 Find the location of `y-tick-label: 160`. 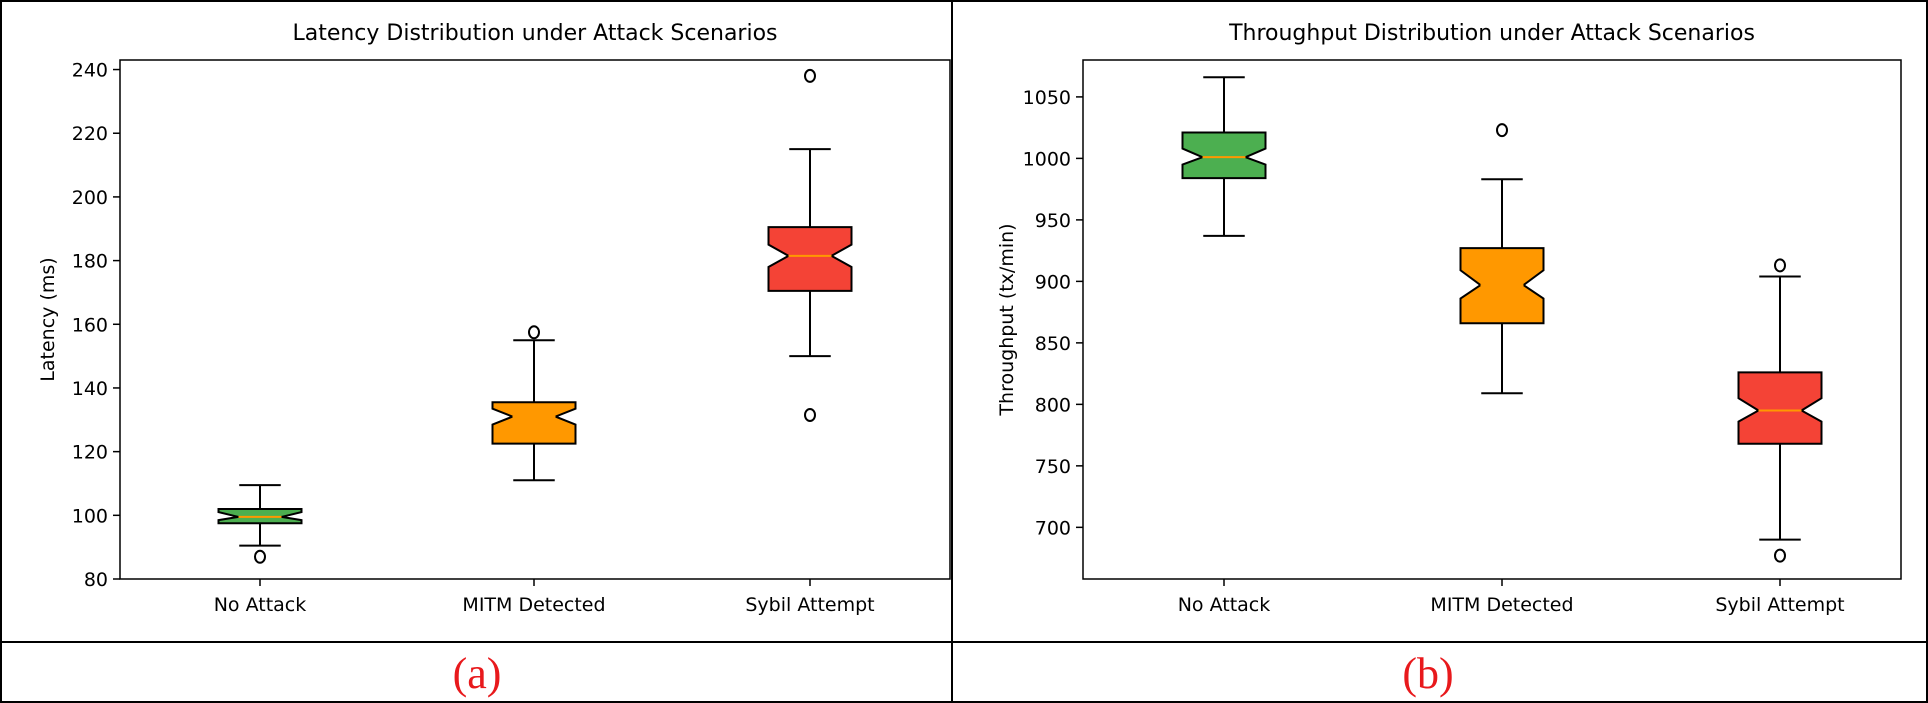

y-tick-label: 160 is located at coordinates (90, 325).